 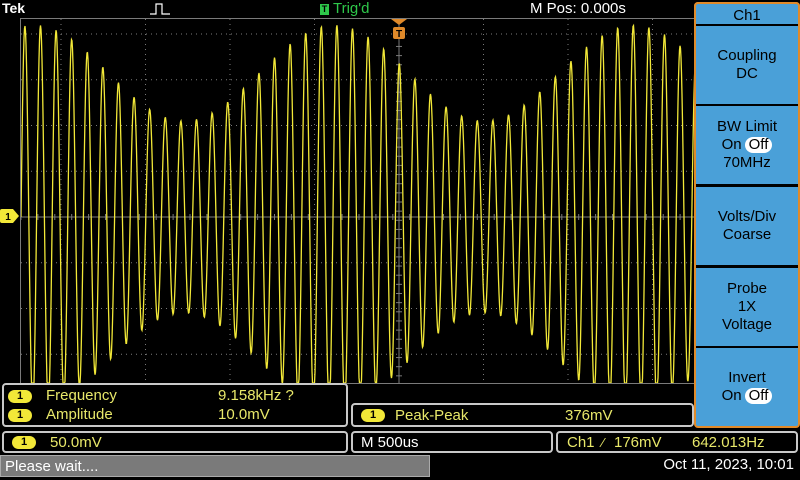 I want to click on amplitude-label: Amplitude, so click(x=79, y=414).